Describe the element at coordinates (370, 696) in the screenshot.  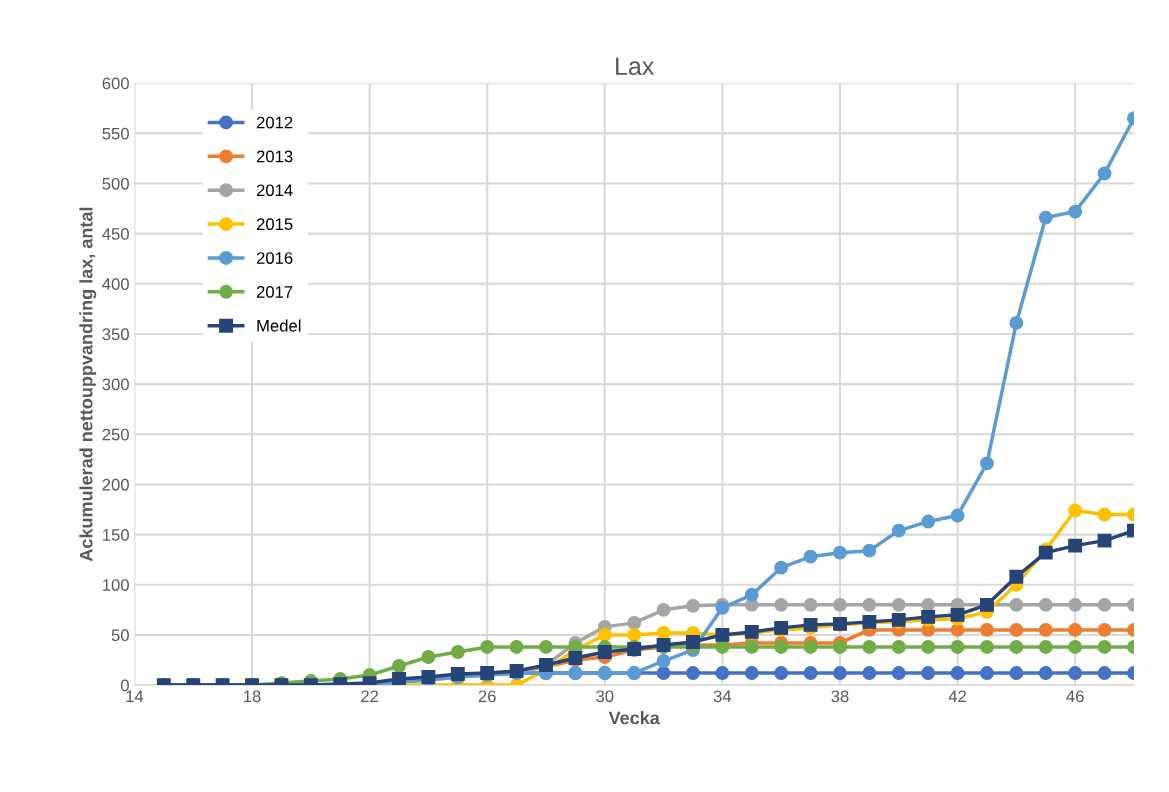
I see `x-tick-label: 22` at that location.